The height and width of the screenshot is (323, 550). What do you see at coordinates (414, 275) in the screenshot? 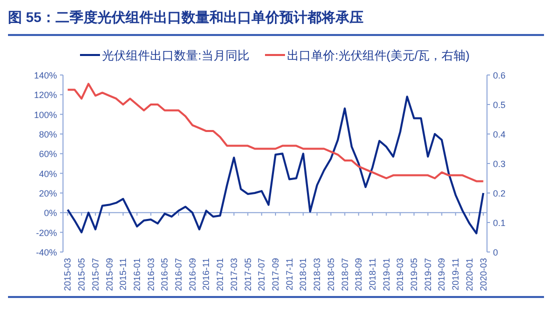
I see `x-tick-label: 2019-05` at bounding box center [414, 275].